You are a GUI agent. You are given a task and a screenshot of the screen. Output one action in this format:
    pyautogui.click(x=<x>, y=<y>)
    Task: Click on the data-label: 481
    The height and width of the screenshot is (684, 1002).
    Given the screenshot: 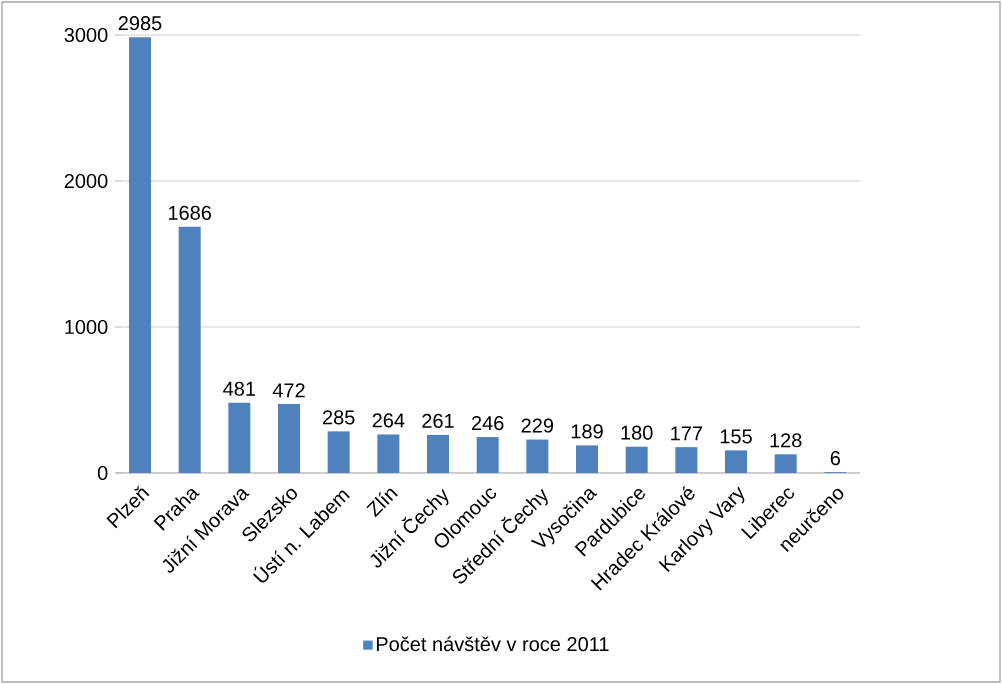 What is the action you would take?
    pyautogui.click(x=239, y=388)
    